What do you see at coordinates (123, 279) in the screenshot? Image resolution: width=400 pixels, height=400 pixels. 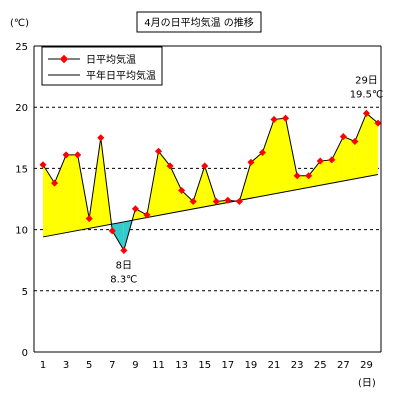 I see `annotation-value-label: 8.3℃` at bounding box center [123, 279].